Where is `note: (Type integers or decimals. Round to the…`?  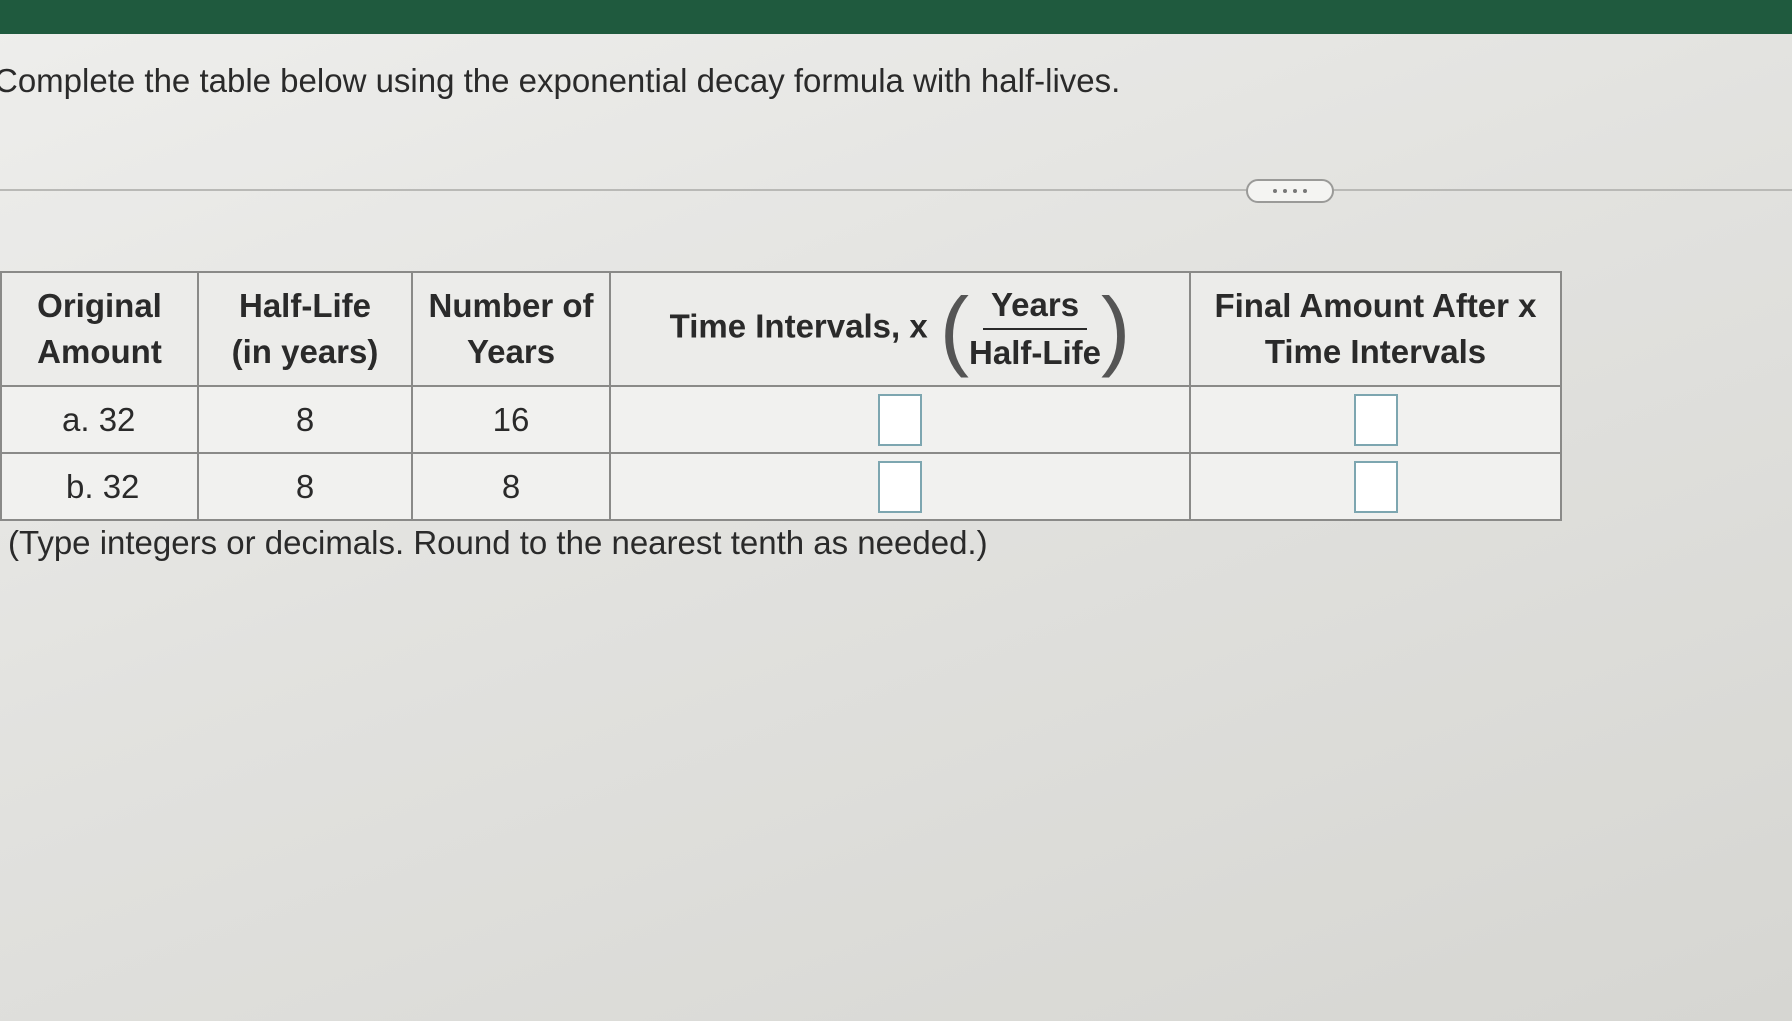 note: (Type integers or decimals. Round to the… is located at coordinates (498, 542).